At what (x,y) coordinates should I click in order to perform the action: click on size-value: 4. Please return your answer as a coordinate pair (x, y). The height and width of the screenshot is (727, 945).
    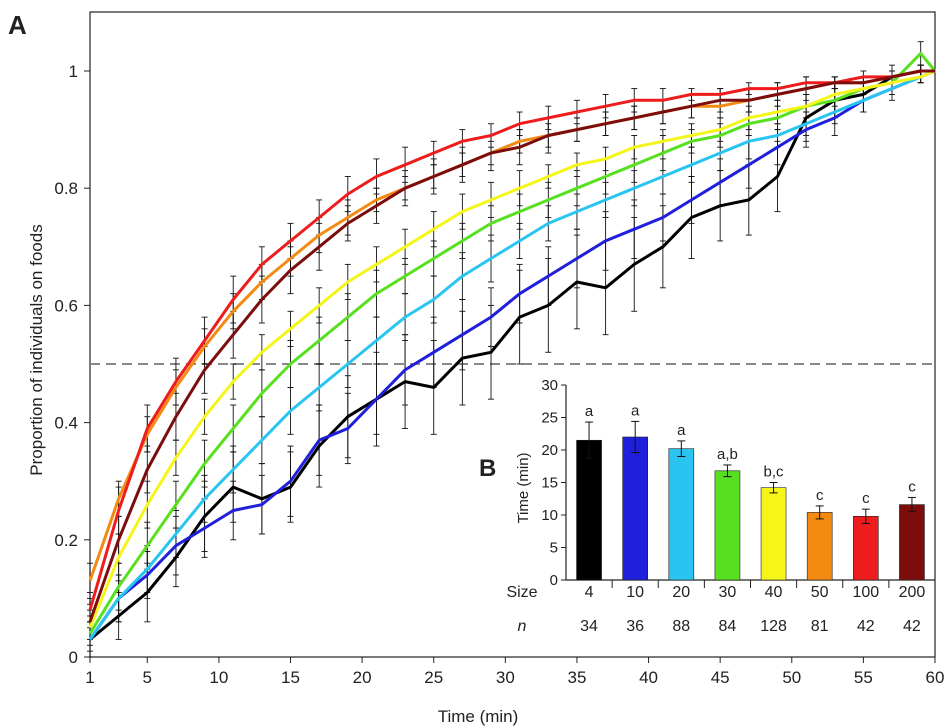
    Looking at the image, I should click on (589, 592).